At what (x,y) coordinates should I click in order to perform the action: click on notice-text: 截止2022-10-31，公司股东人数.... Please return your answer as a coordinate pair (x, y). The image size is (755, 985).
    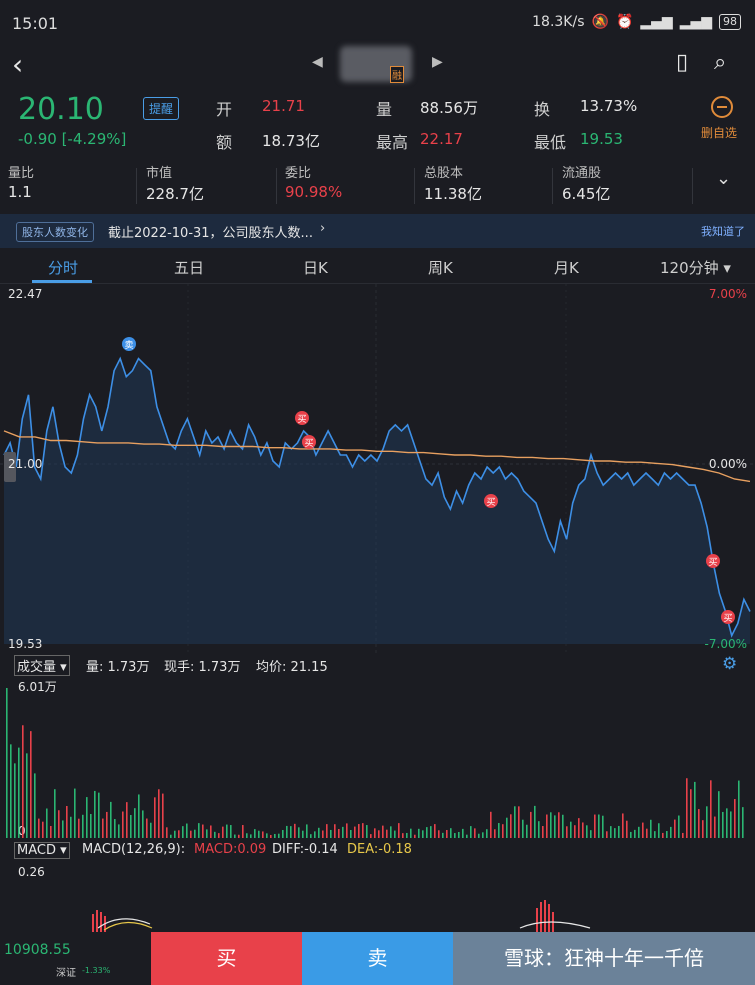
    Looking at the image, I should click on (210, 233).